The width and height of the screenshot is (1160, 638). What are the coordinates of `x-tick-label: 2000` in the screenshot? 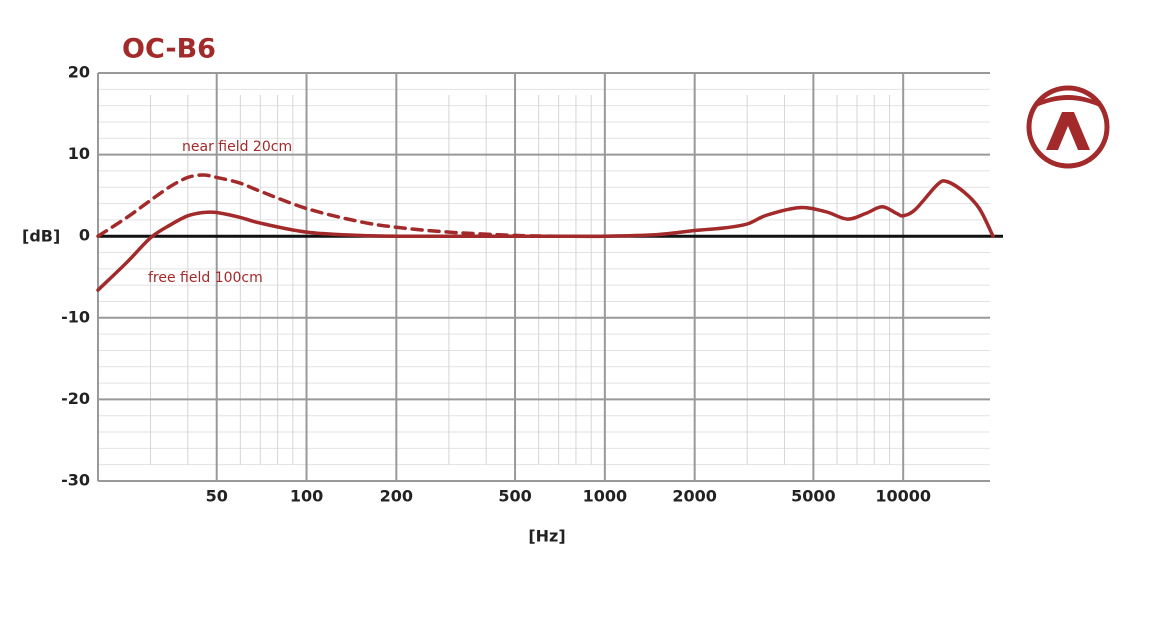 It's located at (694, 496).